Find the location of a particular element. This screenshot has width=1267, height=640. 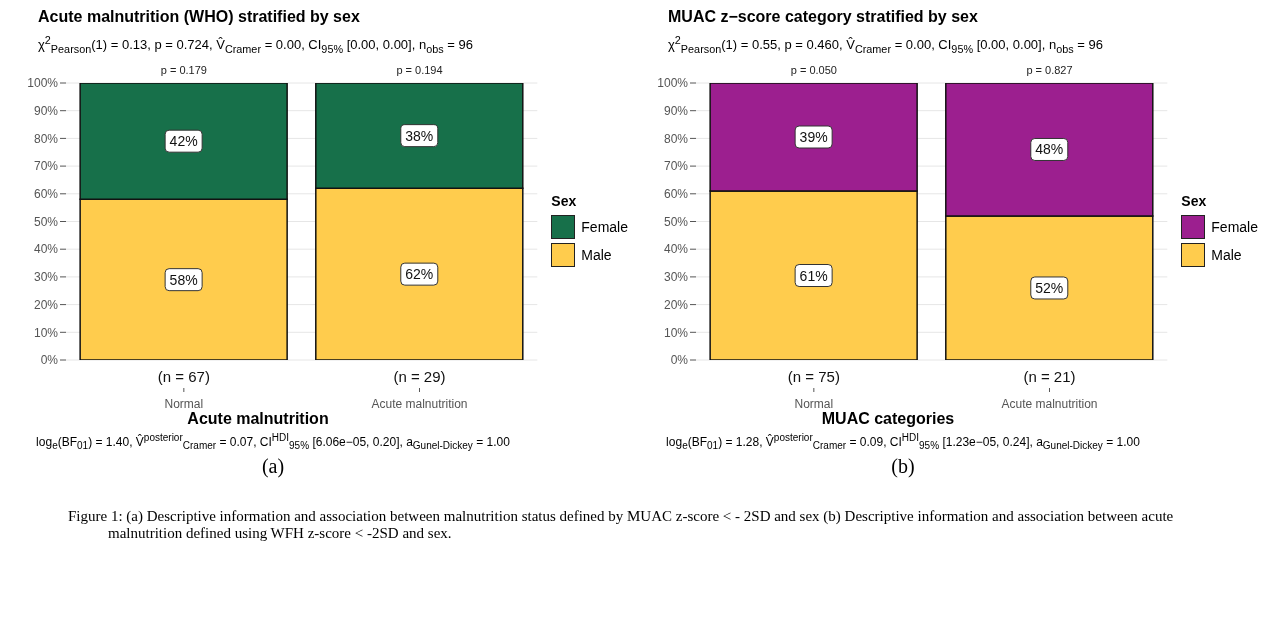

annotation: p = 0.050 is located at coordinates (813, 69).